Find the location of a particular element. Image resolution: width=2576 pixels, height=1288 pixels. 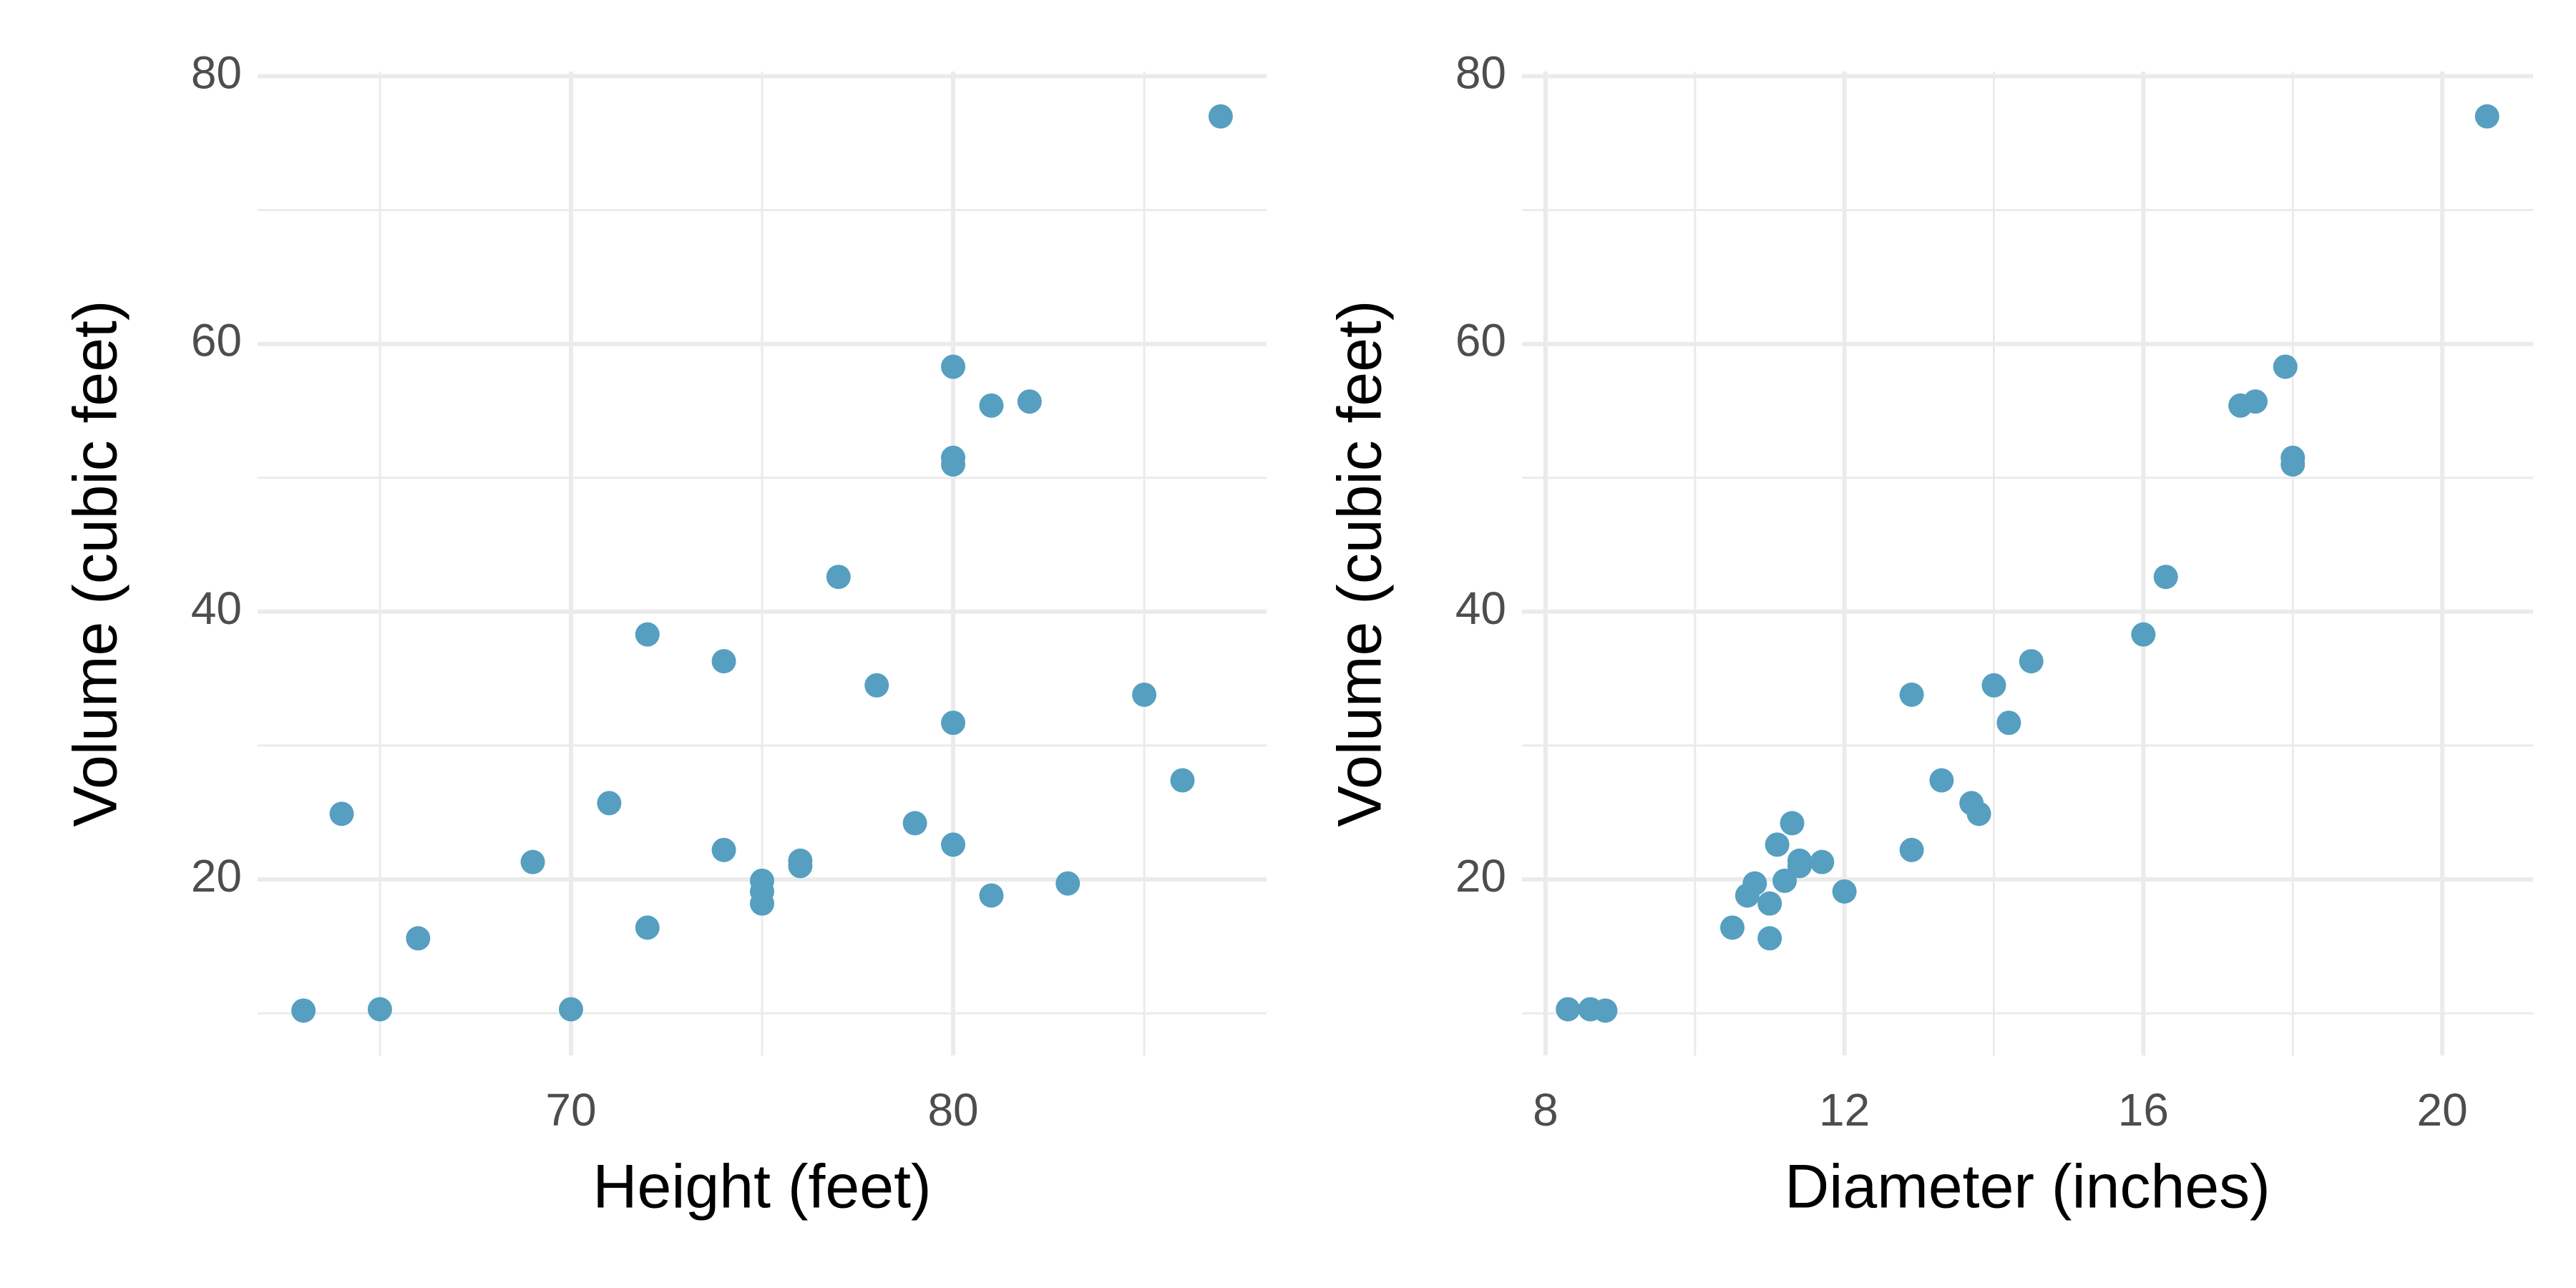

x-tick-label: 20 is located at coordinates (2442, 1110).